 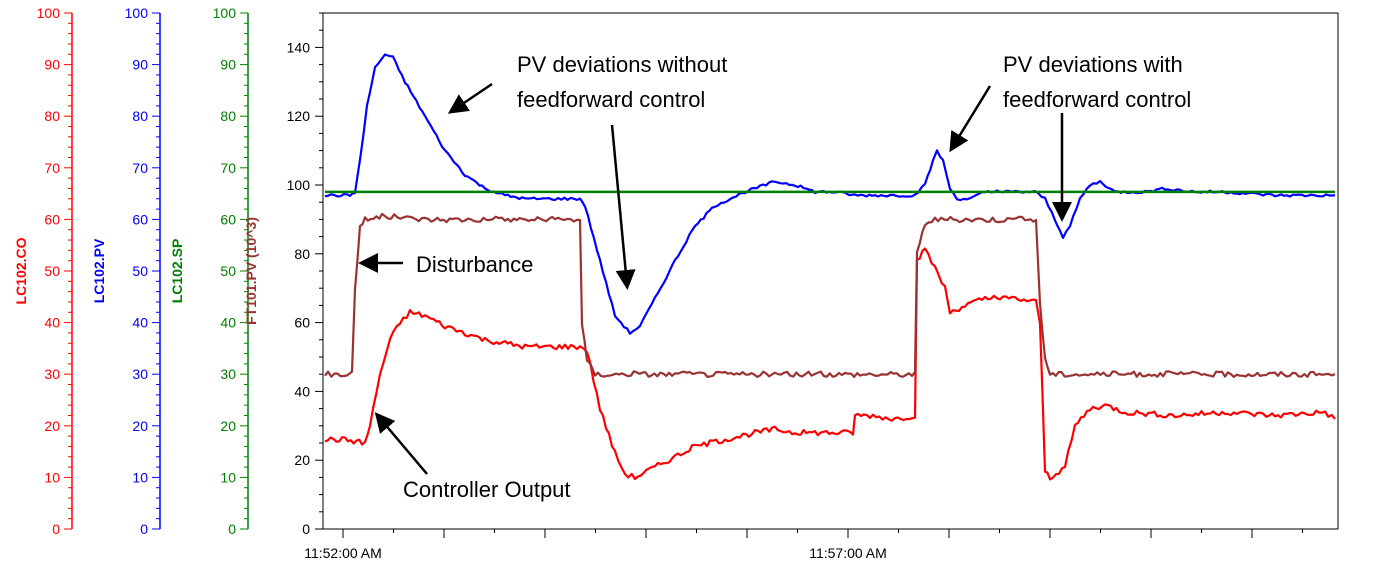 I want to click on annotation-controller-output: Controller Output, so click(x=487, y=489).